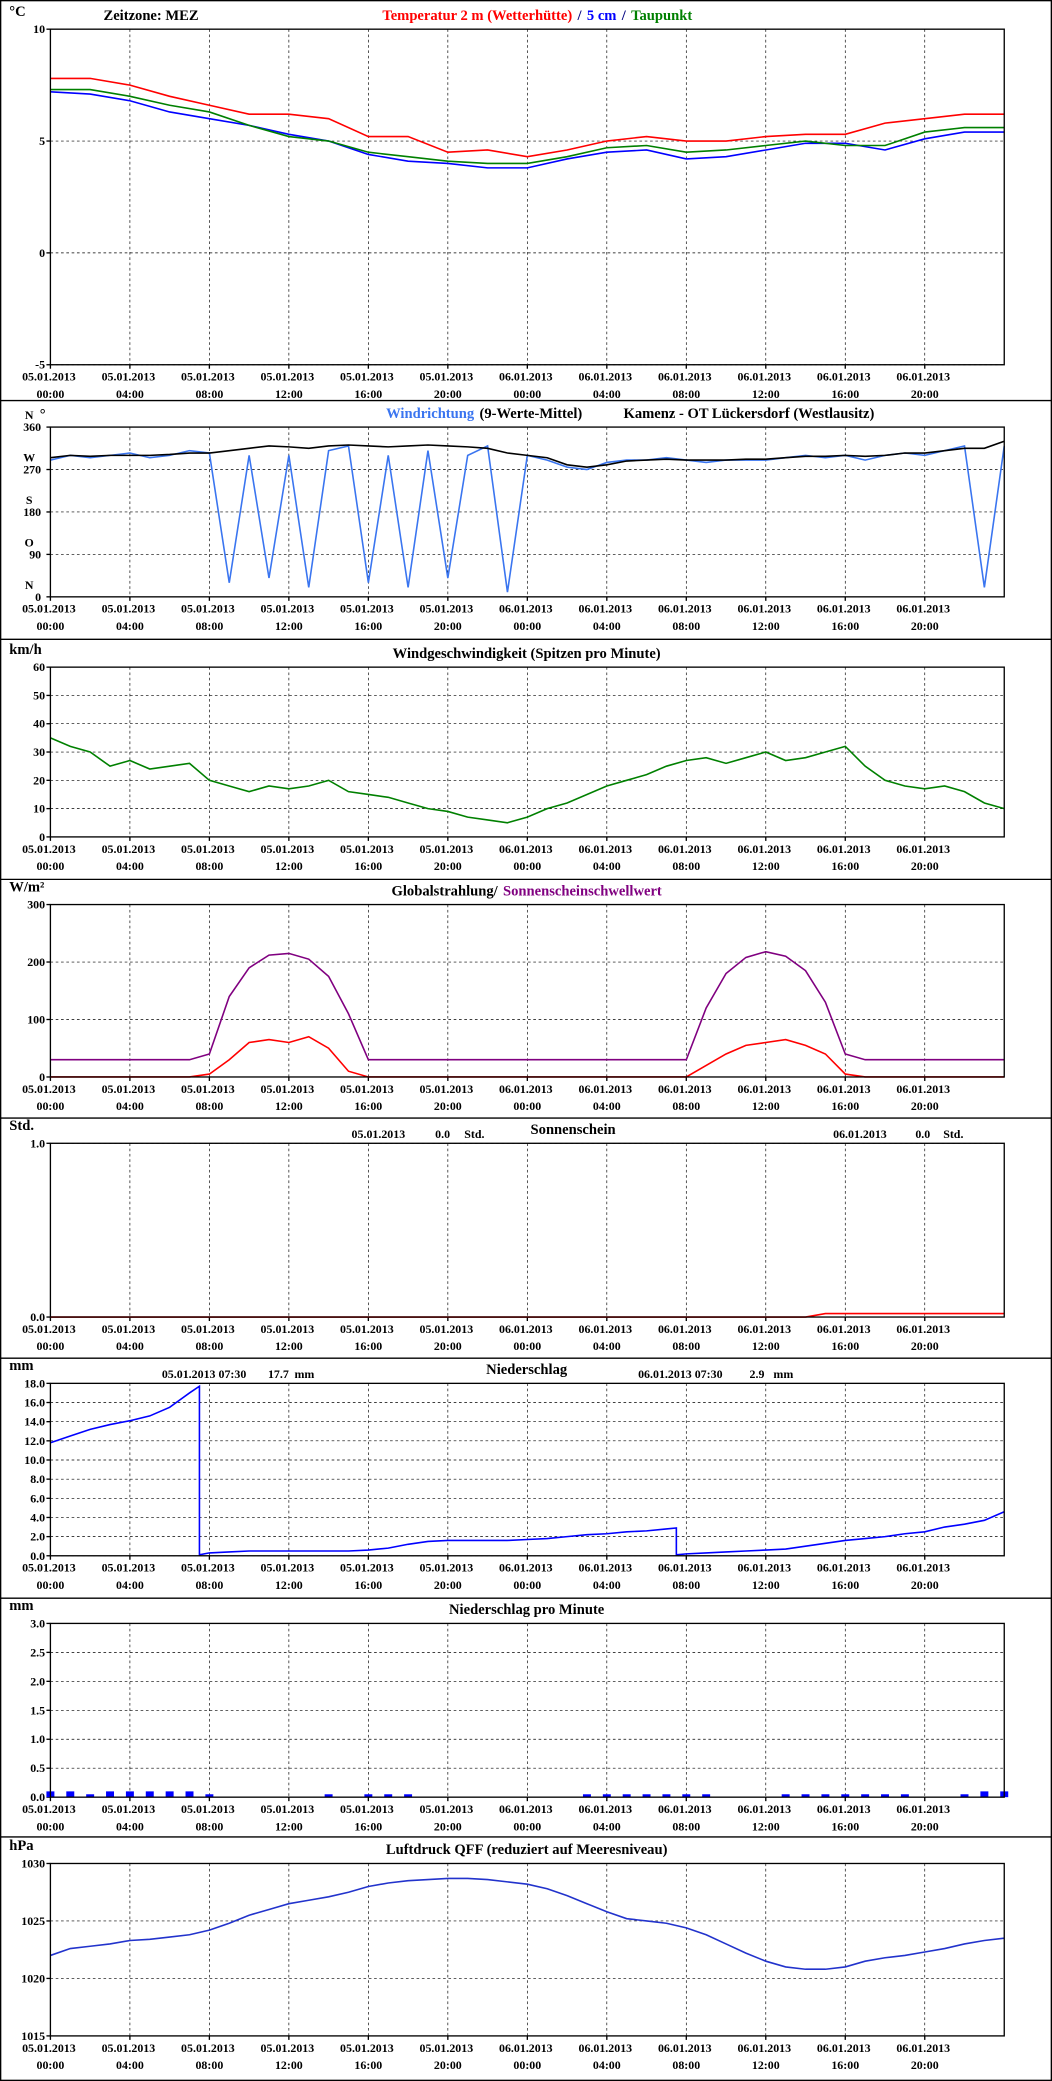  I want to click on y-tick-label: 5, so click(42, 141).